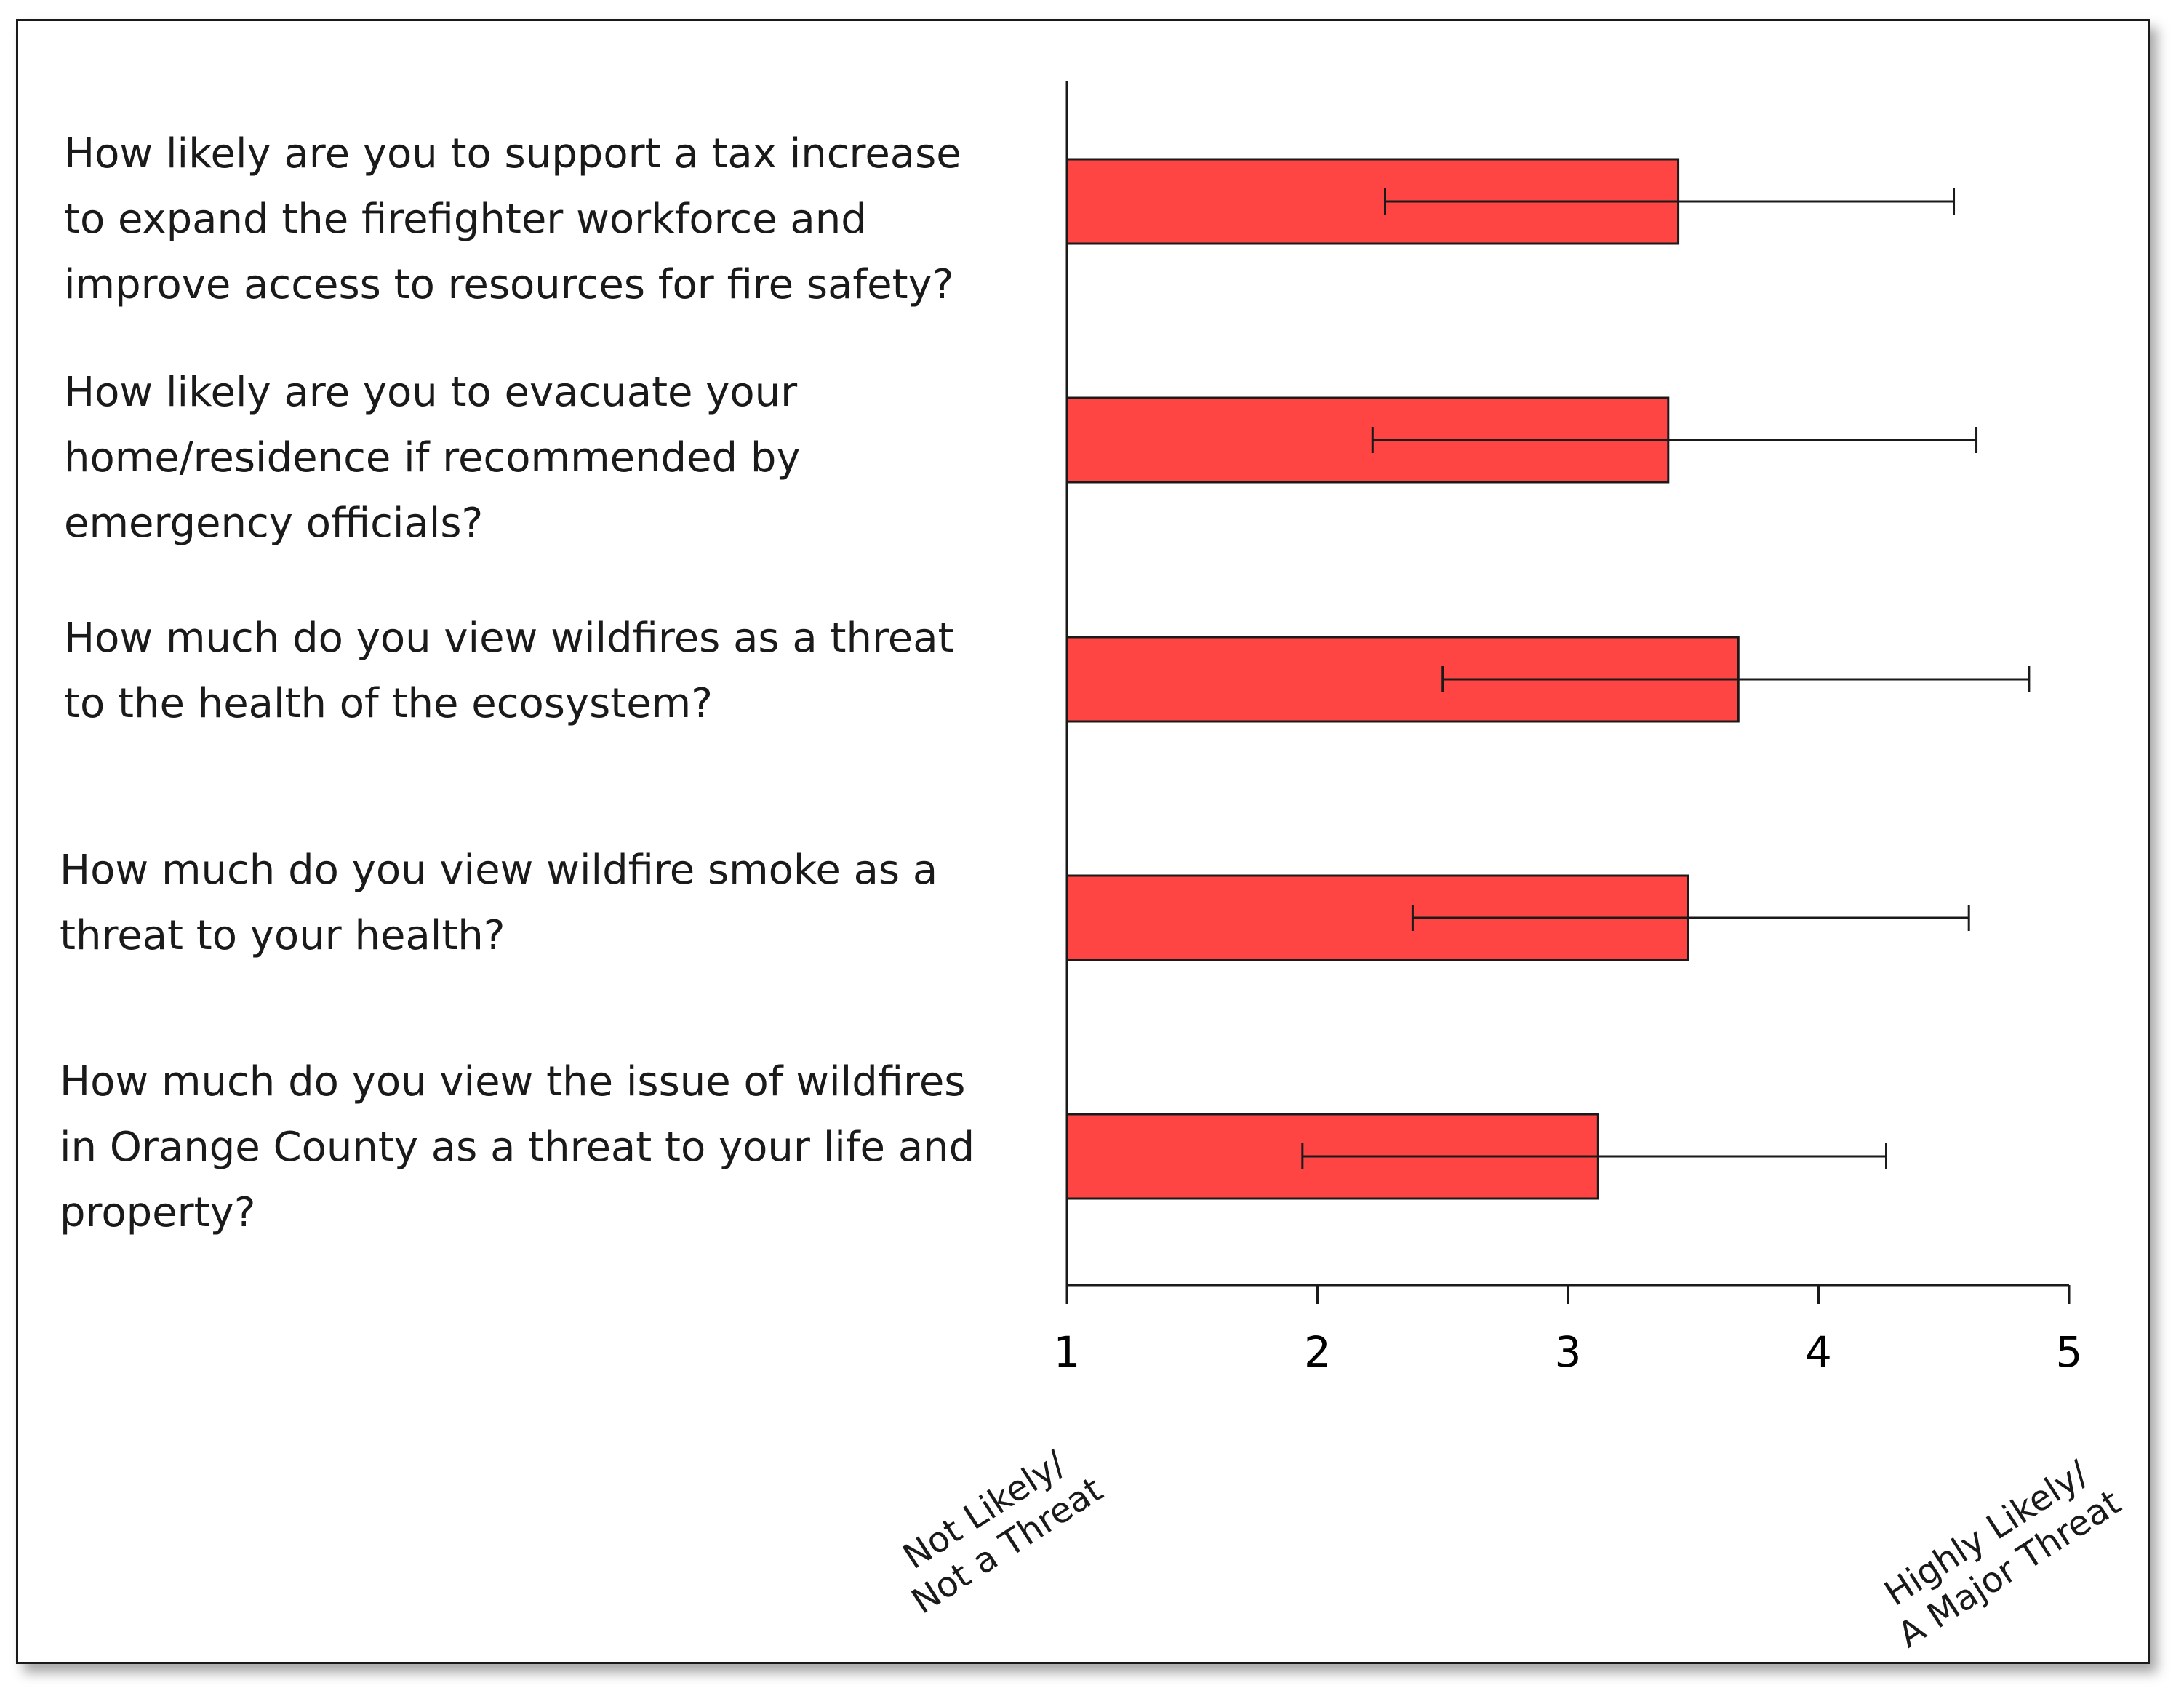  I want to click on x-tick-label: 2, so click(1317, 1352).